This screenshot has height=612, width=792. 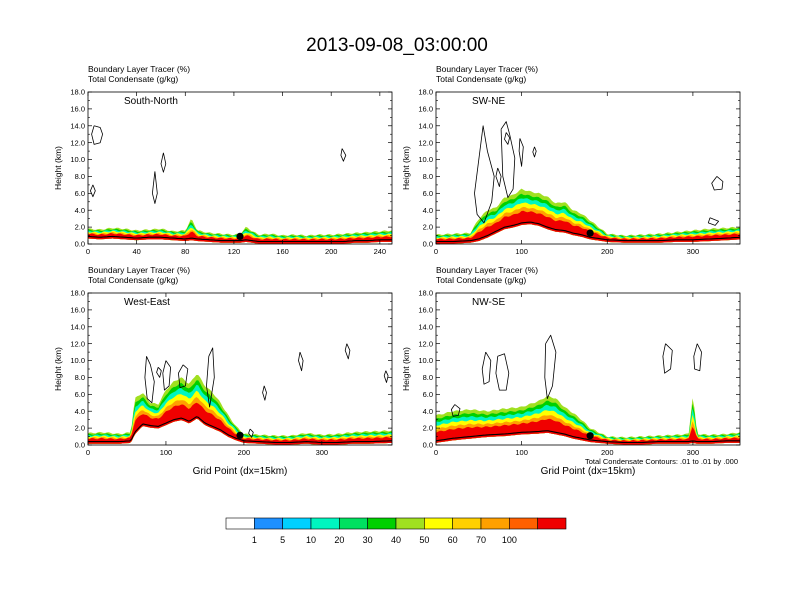 I want to click on plot-frame, so click(x=240, y=168).